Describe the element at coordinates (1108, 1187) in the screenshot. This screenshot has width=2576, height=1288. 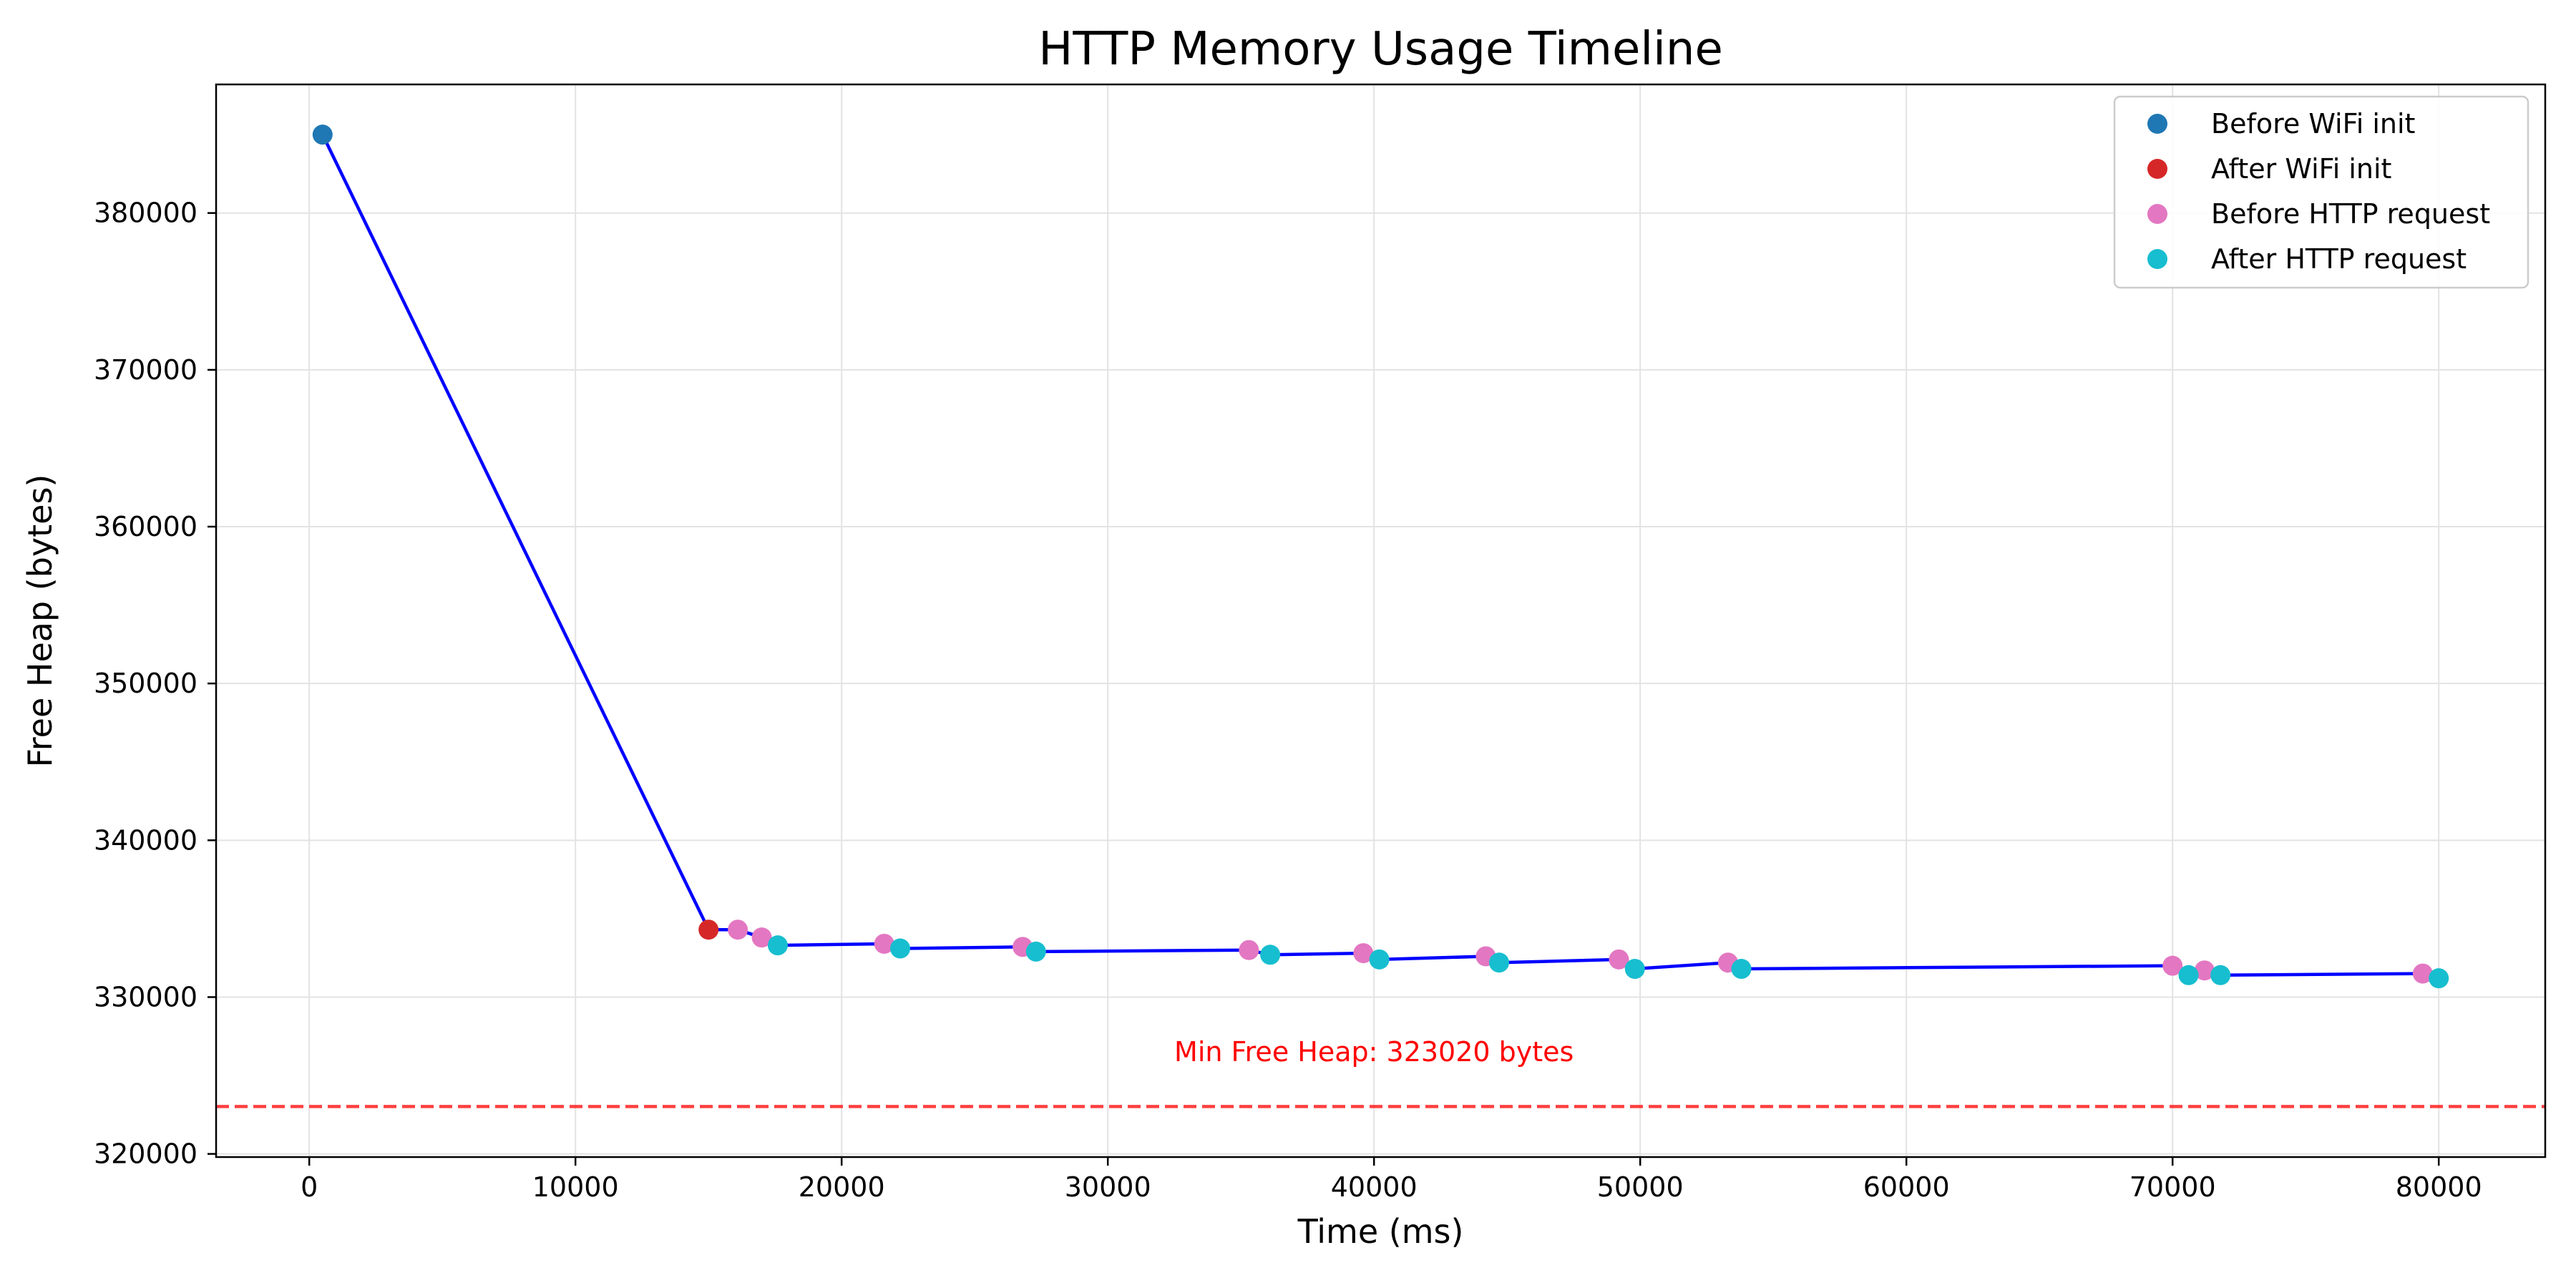
I see `x-tick-label: 30000` at that location.